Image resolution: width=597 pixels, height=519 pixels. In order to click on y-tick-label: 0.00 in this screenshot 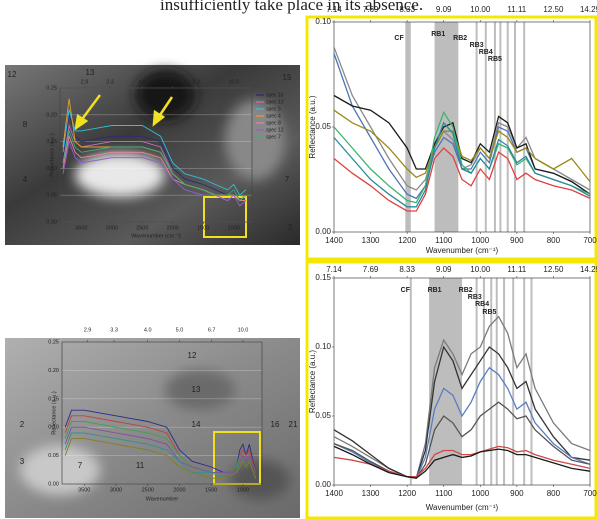, I will do `click(323, 484)`.